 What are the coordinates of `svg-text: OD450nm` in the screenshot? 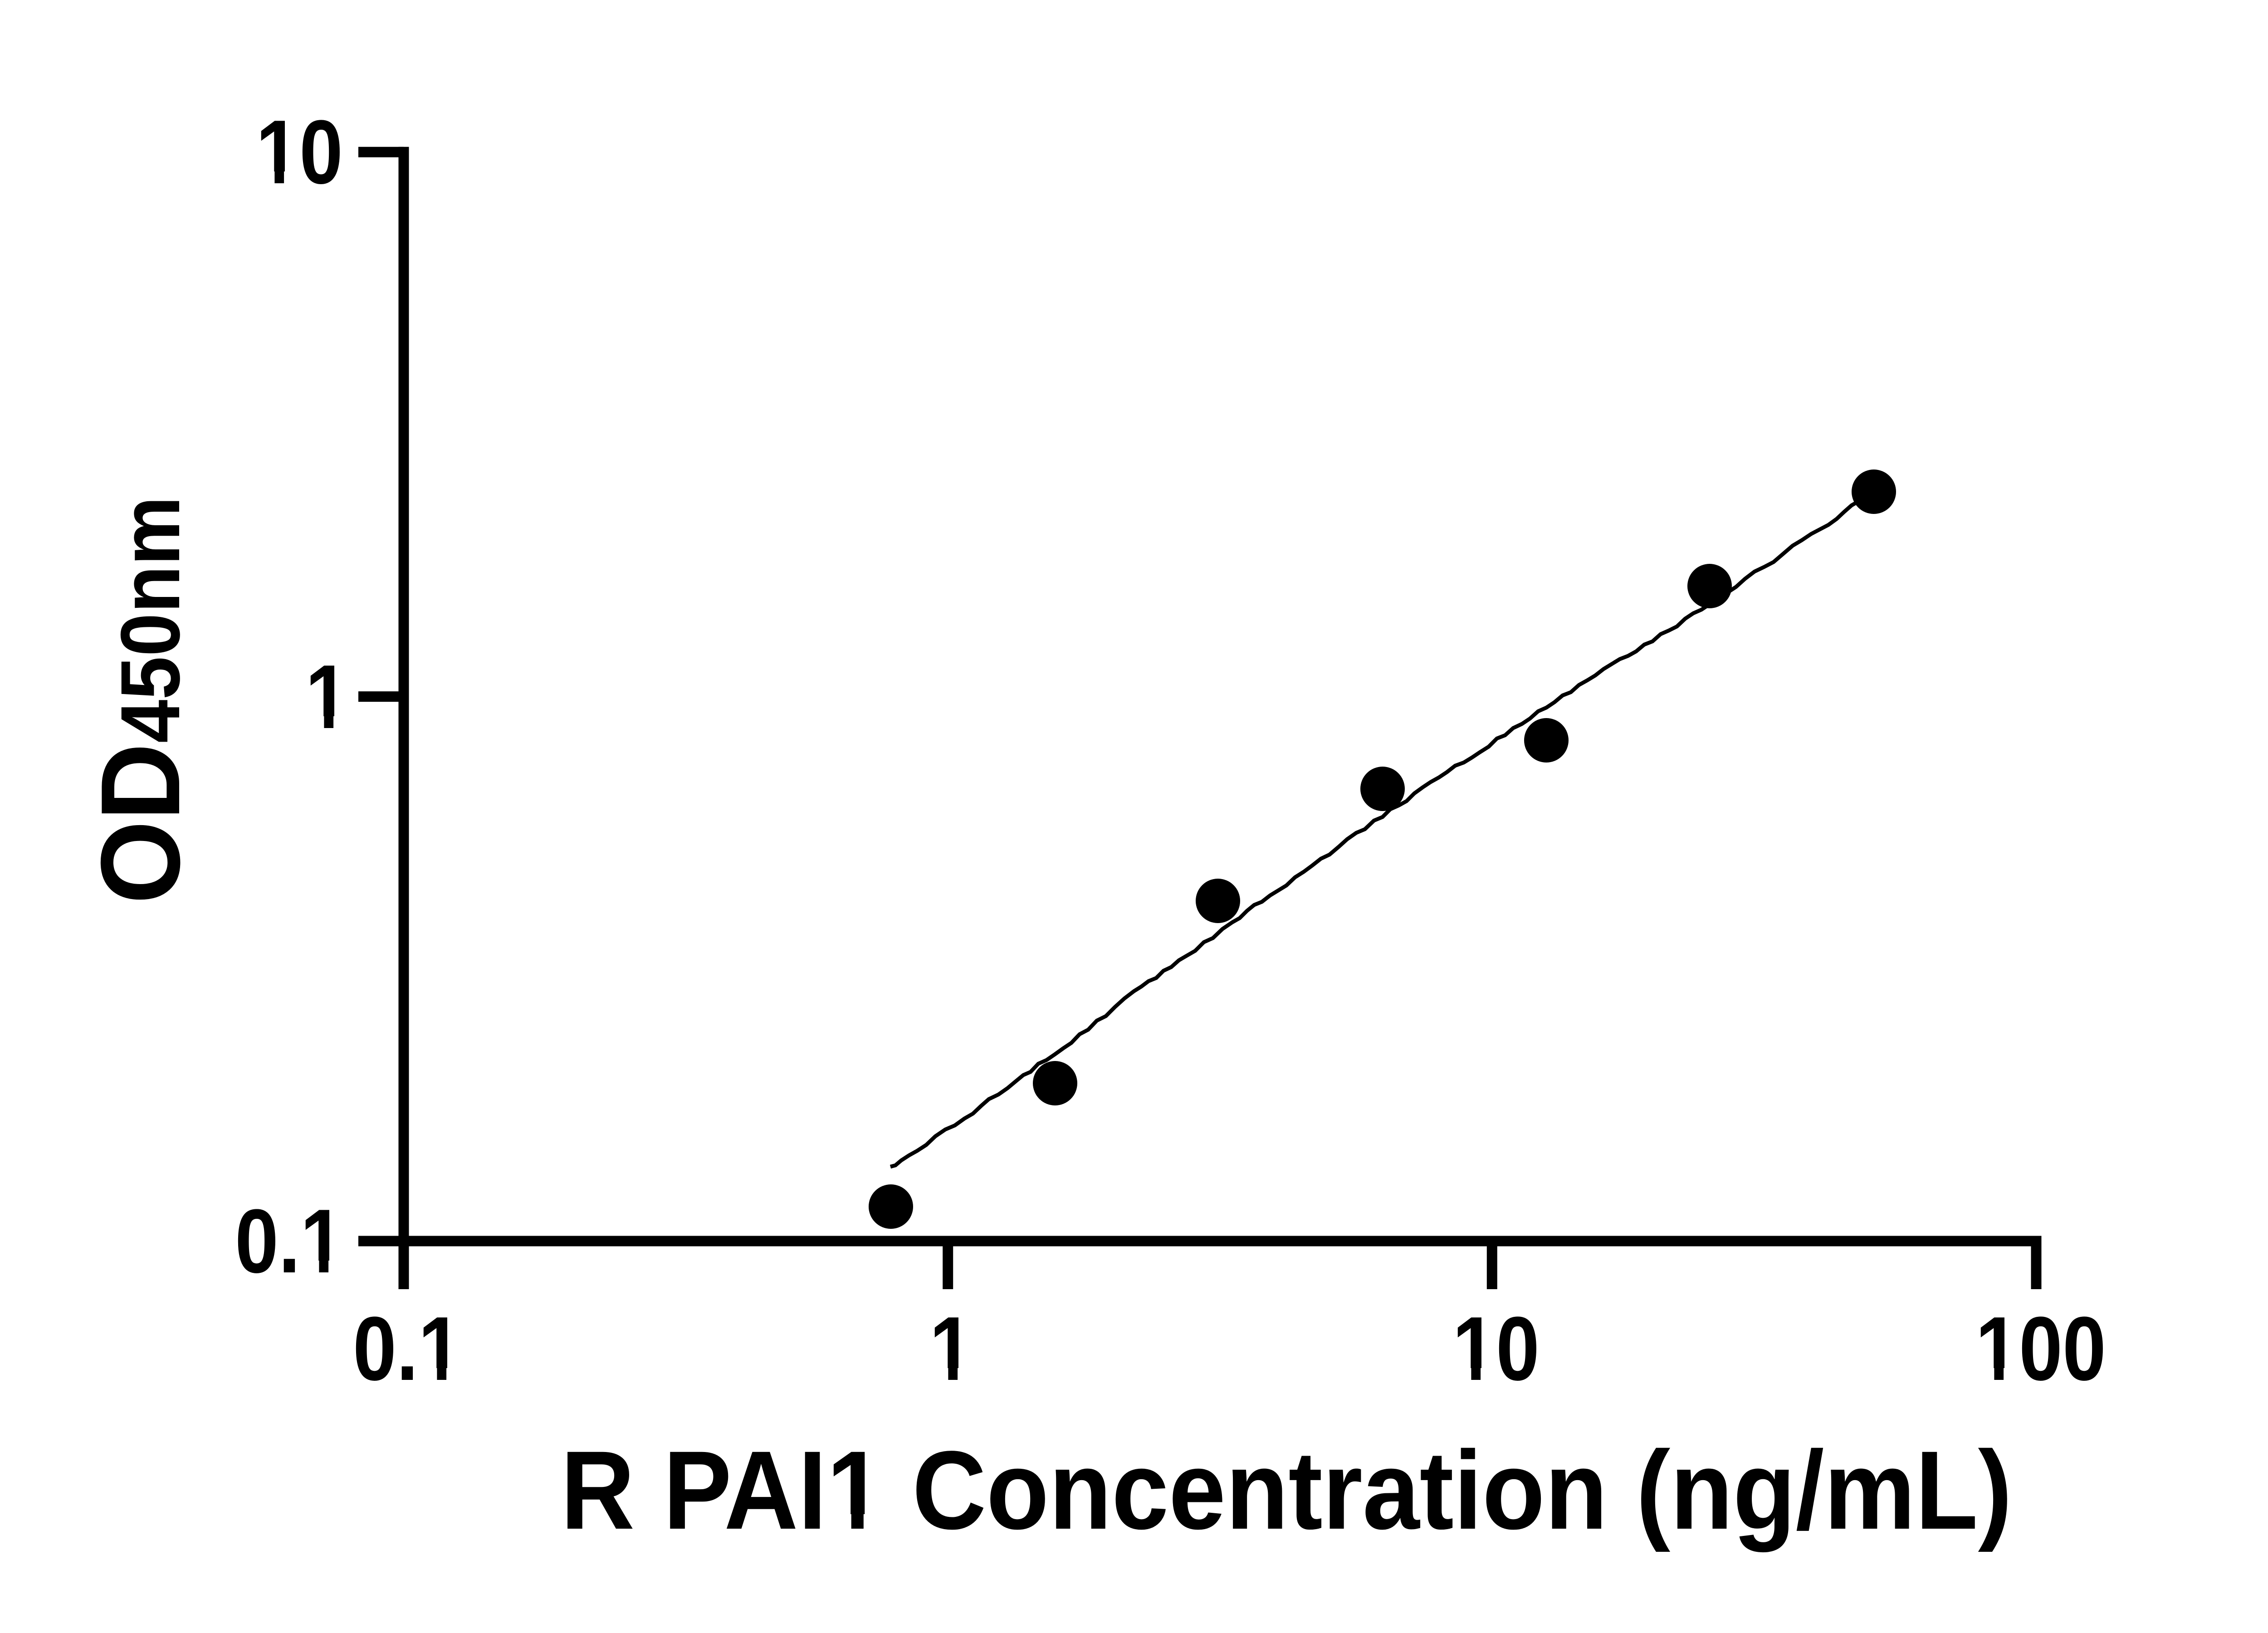 It's located at (140, 700).